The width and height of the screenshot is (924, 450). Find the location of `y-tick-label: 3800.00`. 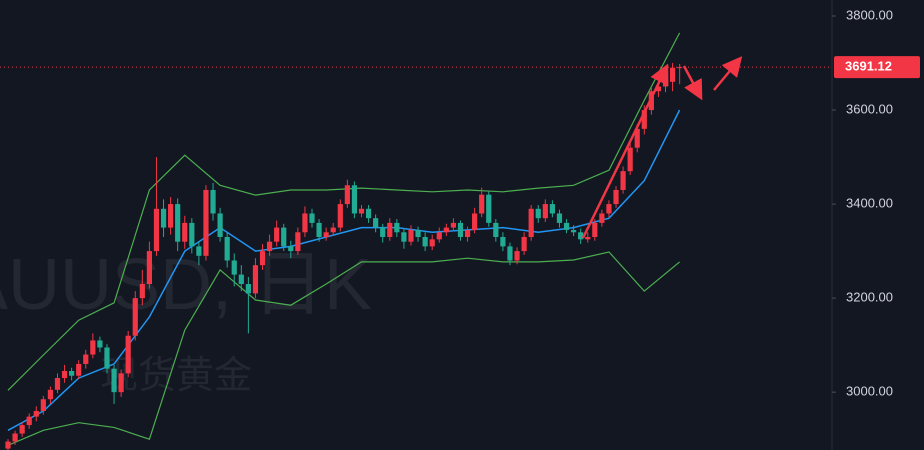

y-tick-label: 3800.00 is located at coordinates (869, 14).